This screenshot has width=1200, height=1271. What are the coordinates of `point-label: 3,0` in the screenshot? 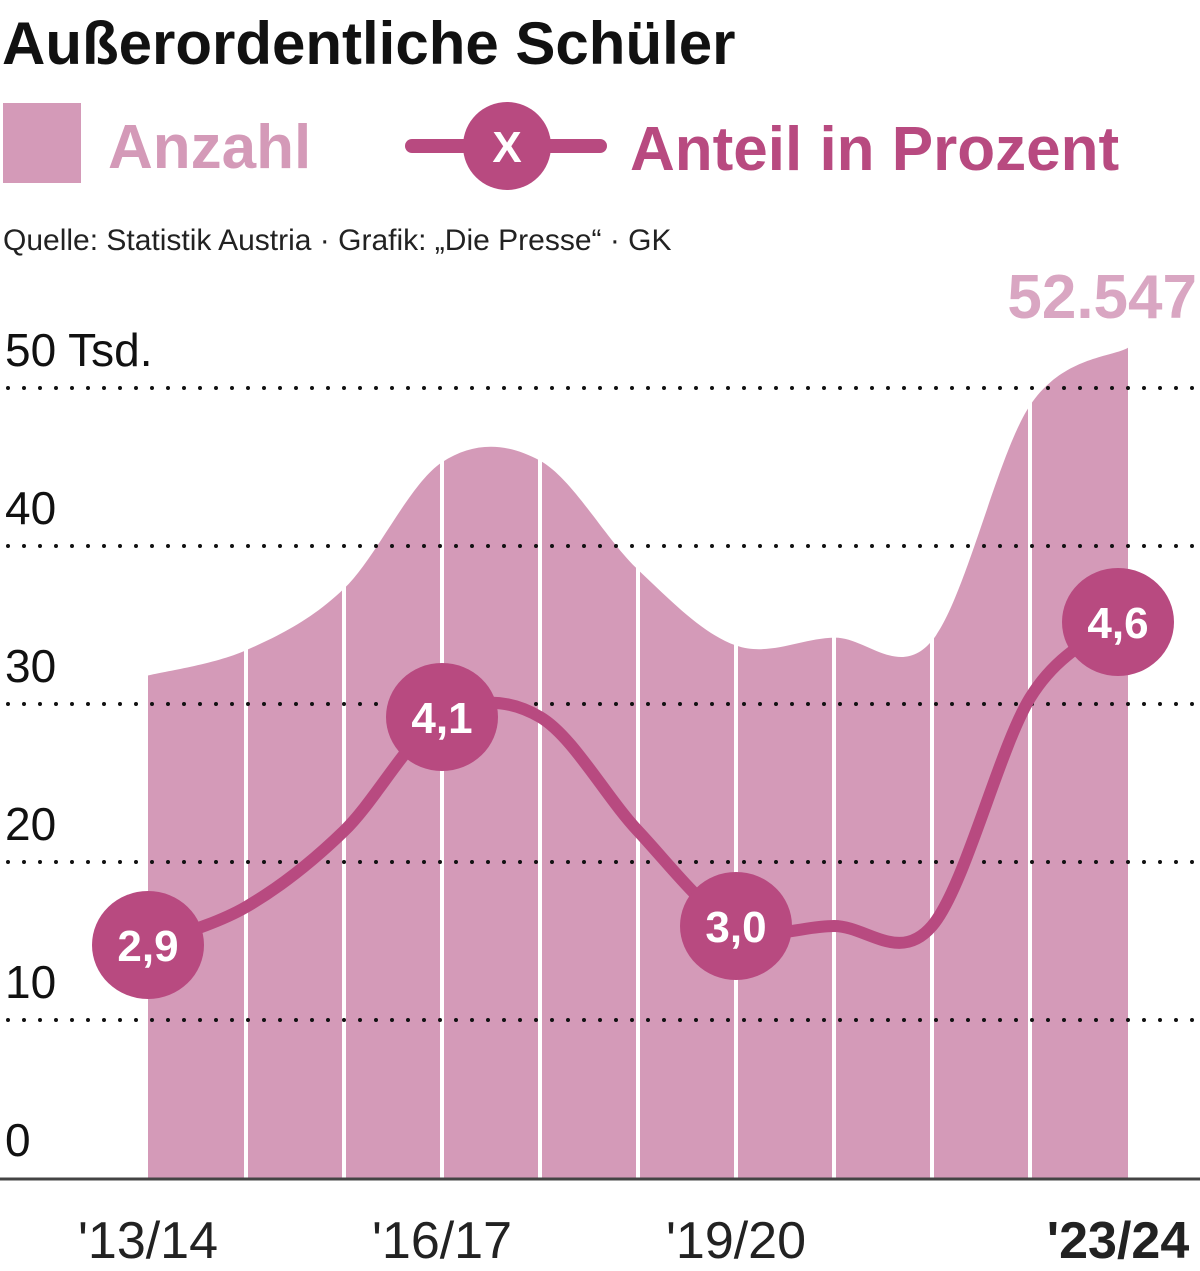 It's located at (735, 927).